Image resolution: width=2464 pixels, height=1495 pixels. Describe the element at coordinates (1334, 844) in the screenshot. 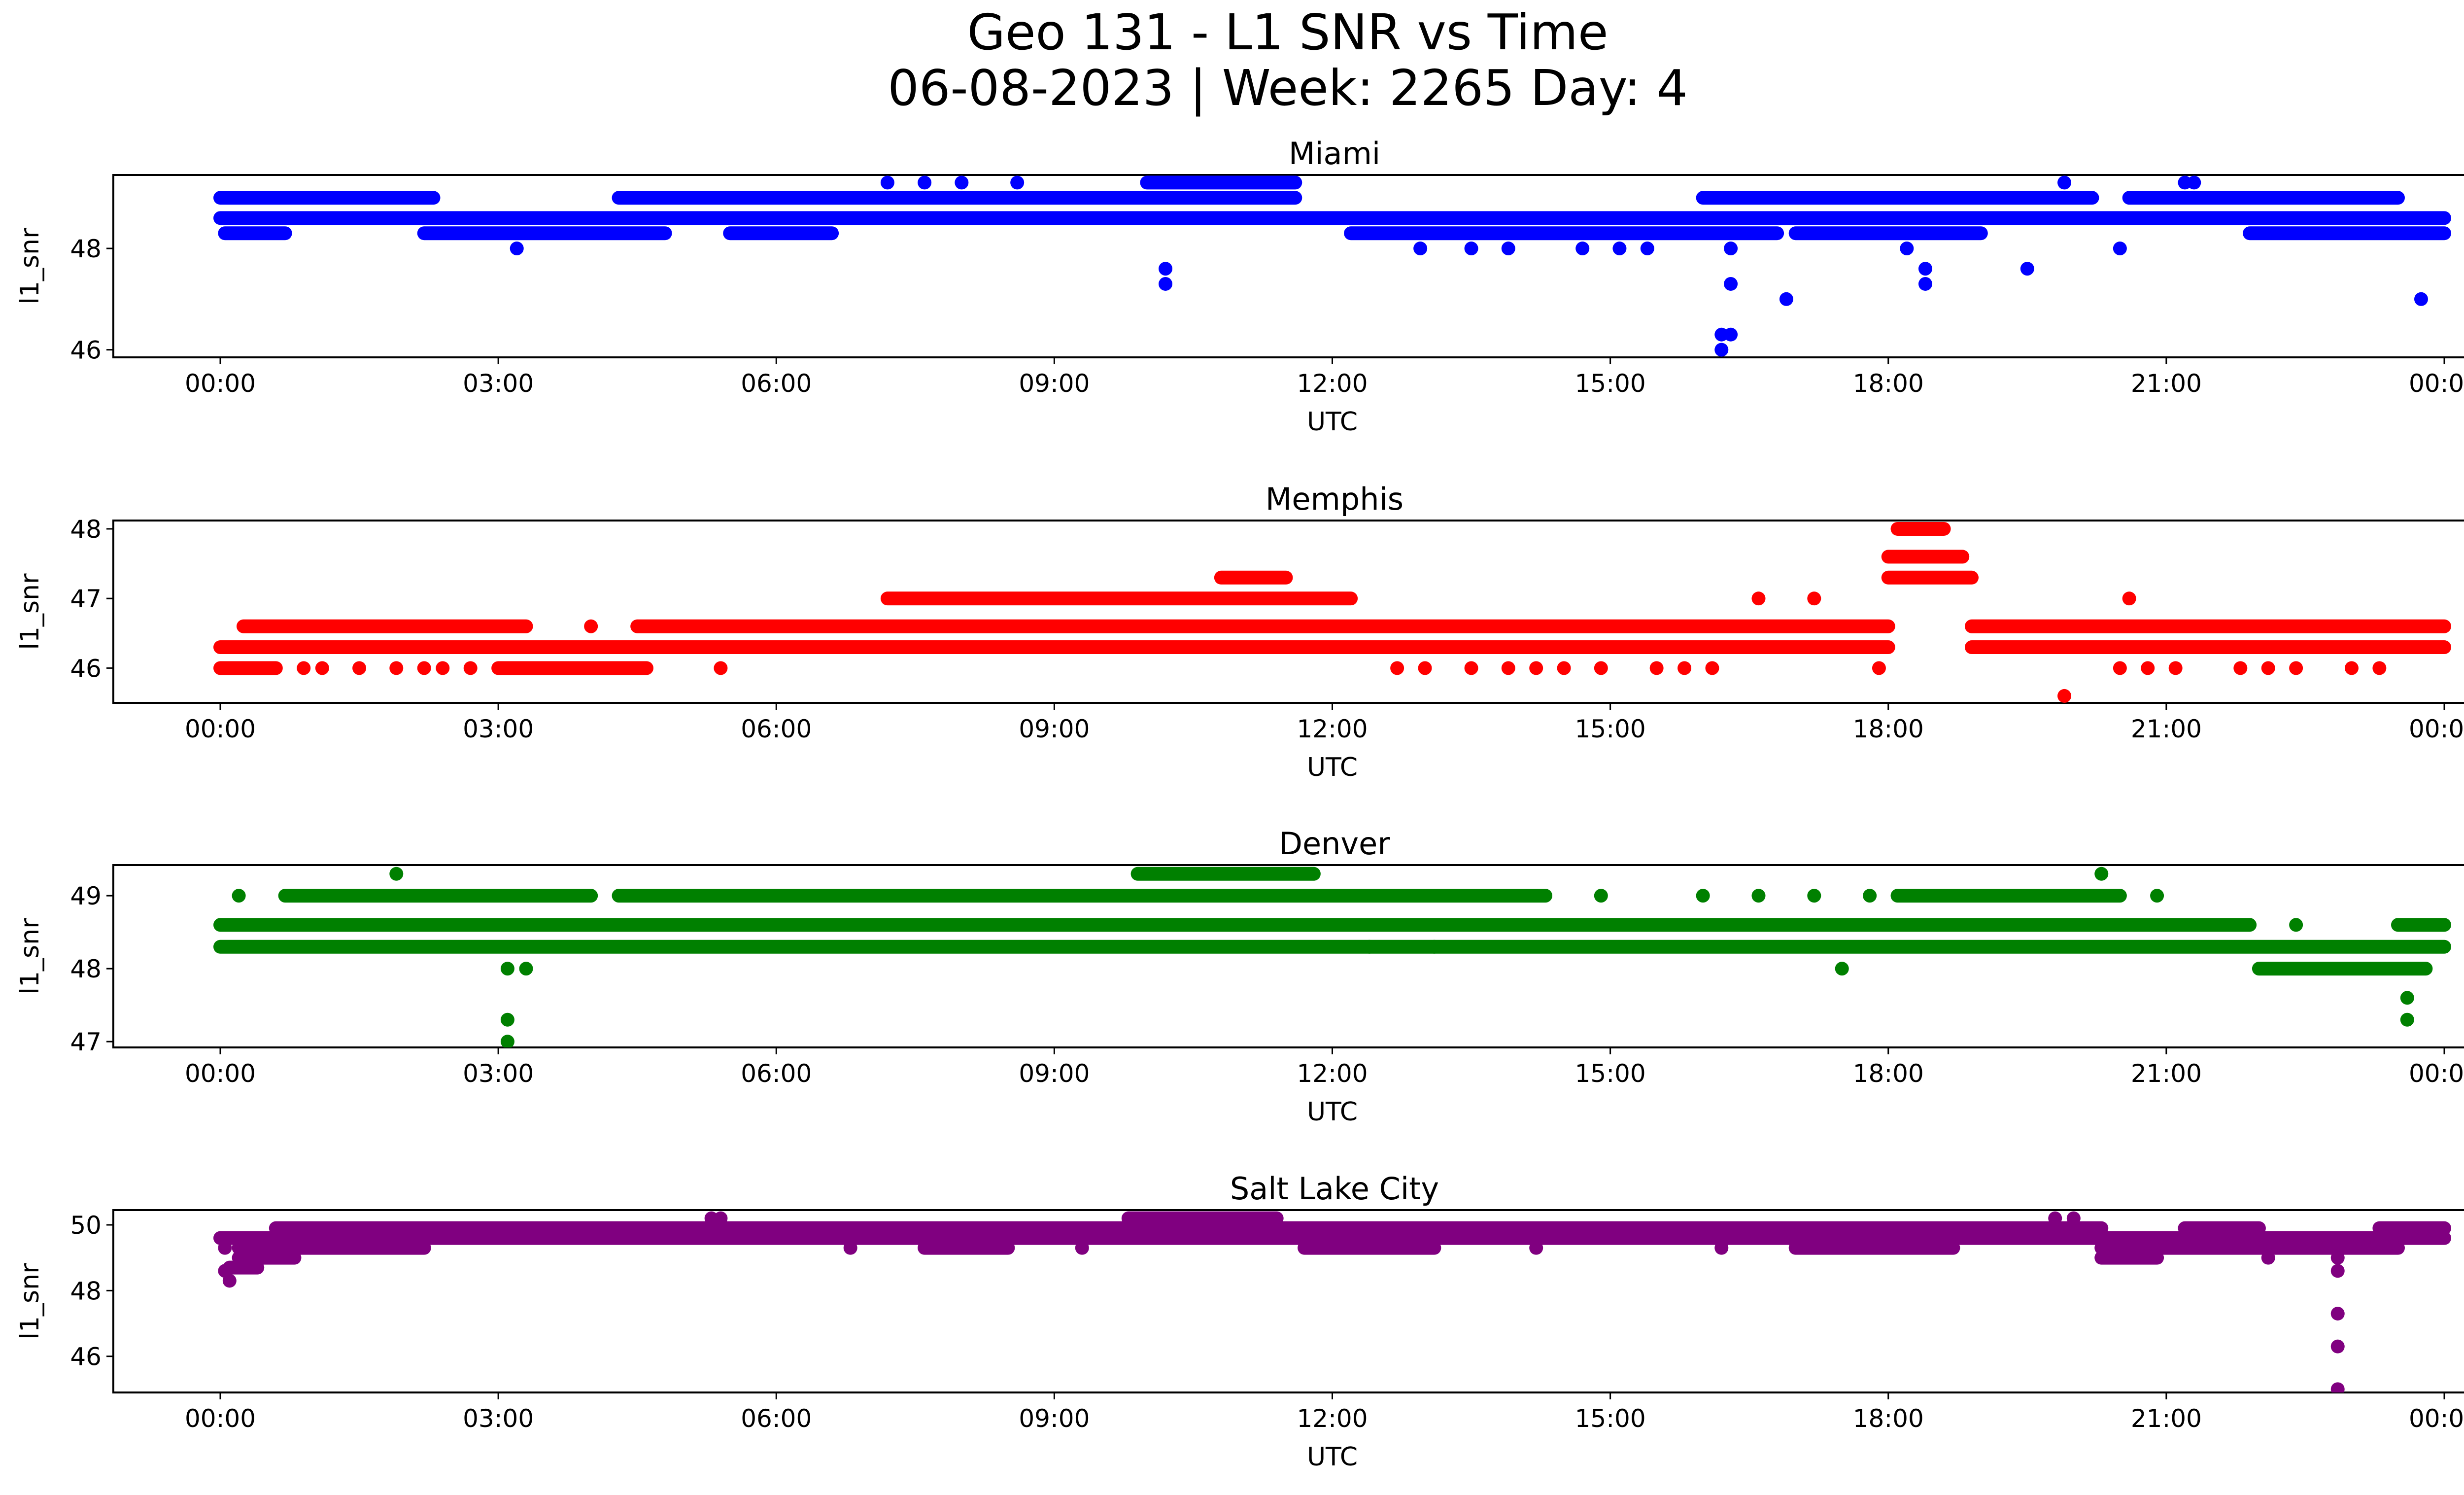

I see `subplot-title: Denver` at that location.